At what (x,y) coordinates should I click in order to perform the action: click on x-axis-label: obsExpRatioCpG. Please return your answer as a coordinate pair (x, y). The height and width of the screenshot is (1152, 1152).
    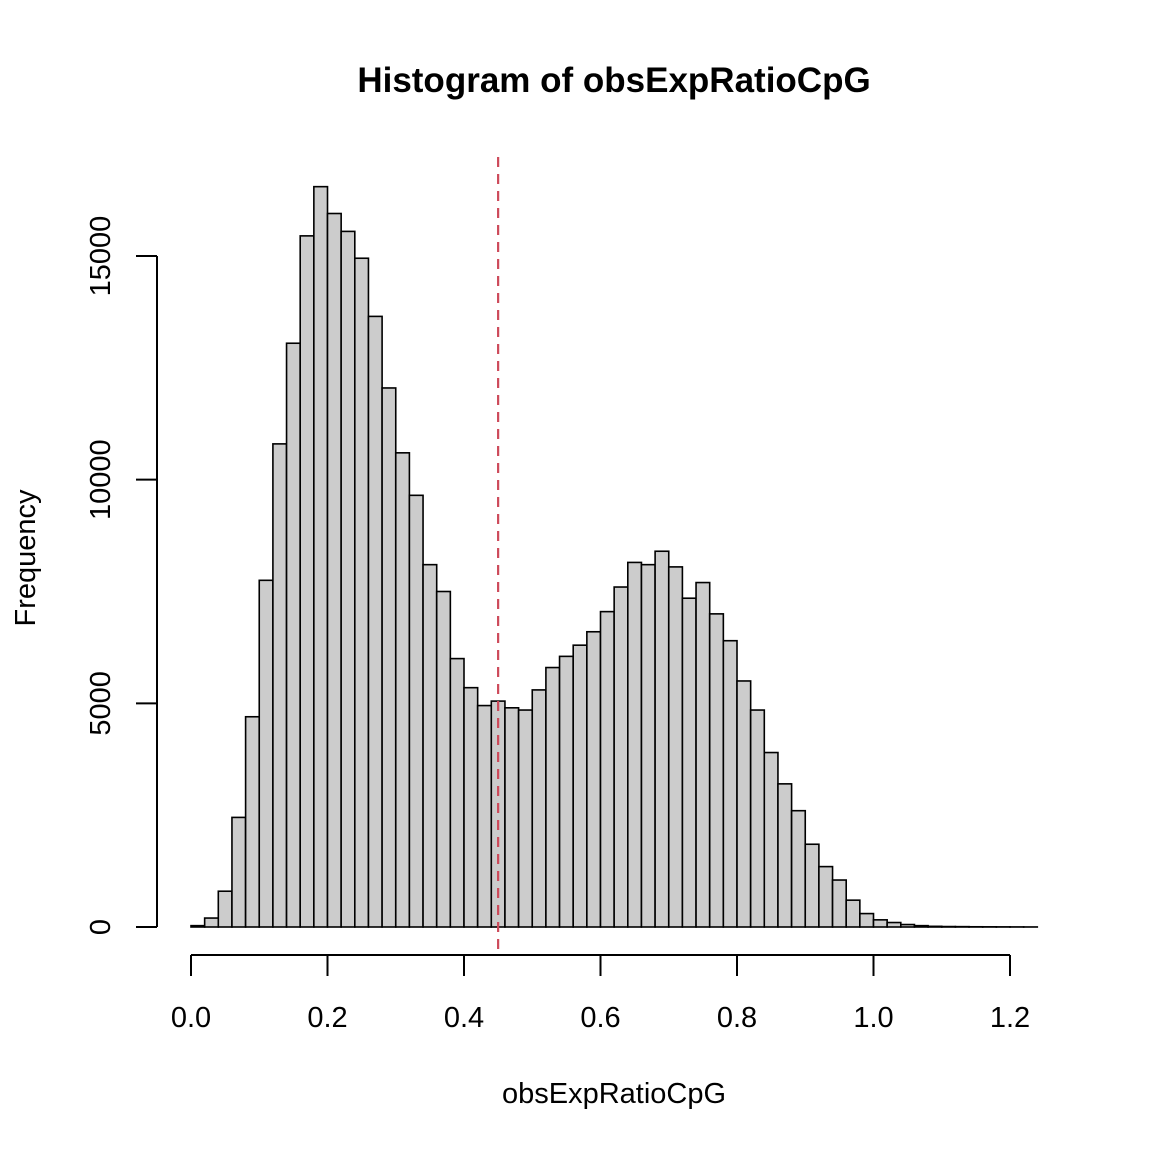
    Looking at the image, I should click on (614, 1094).